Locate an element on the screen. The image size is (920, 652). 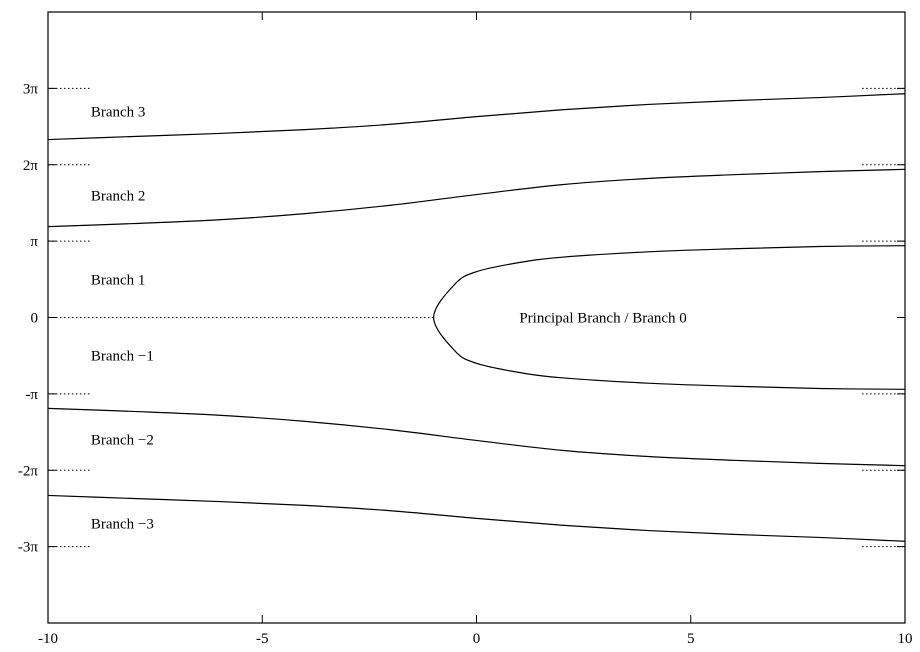
y-tick-label: -π is located at coordinates (31, 395).